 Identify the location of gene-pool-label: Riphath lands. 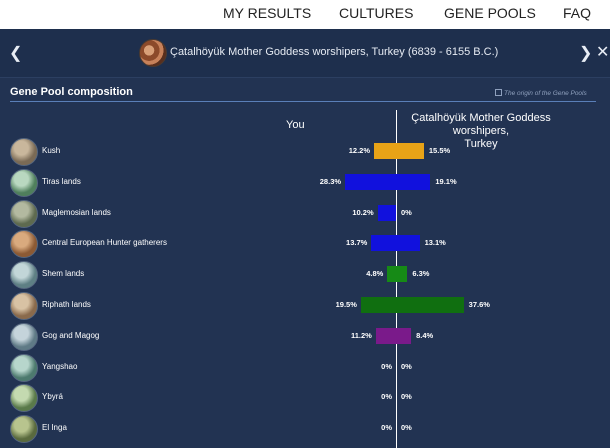
(66, 304).